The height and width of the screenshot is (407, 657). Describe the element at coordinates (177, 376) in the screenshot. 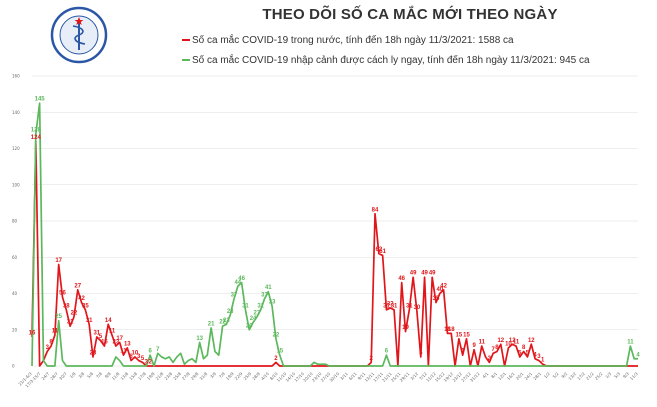

I see `x-tick-label-17: 25/8` at that location.